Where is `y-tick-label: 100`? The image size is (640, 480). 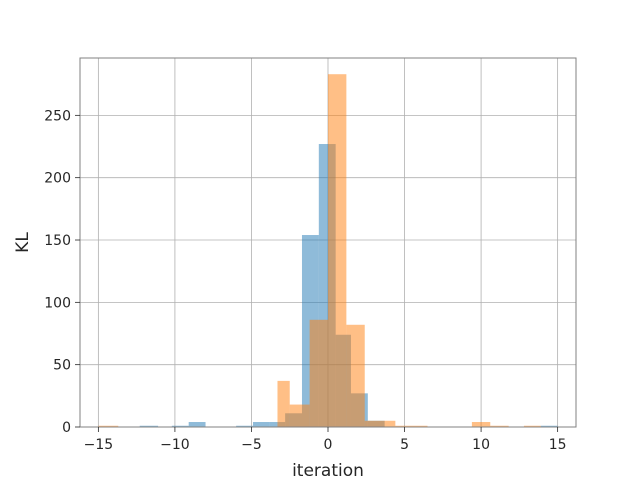
y-tick-label: 100 is located at coordinates (57, 303).